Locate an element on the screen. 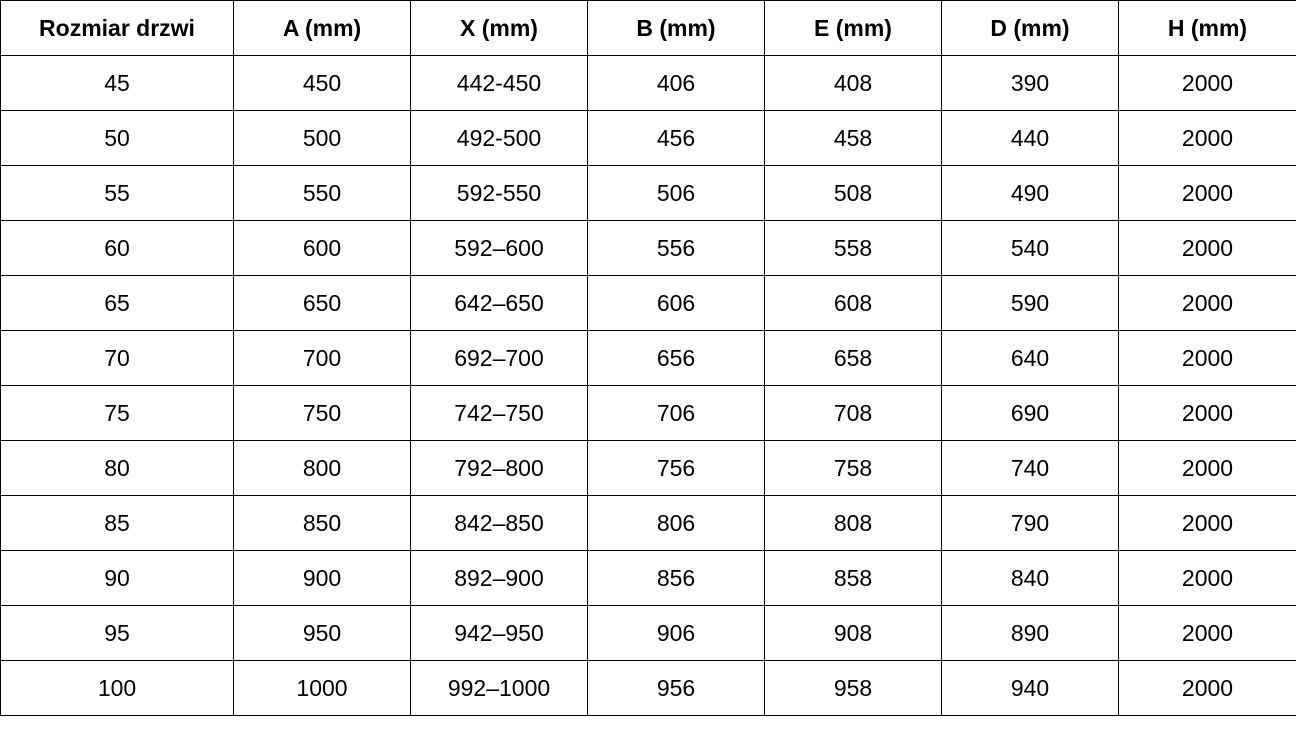  cell-x: 742–750 is located at coordinates (499, 413).